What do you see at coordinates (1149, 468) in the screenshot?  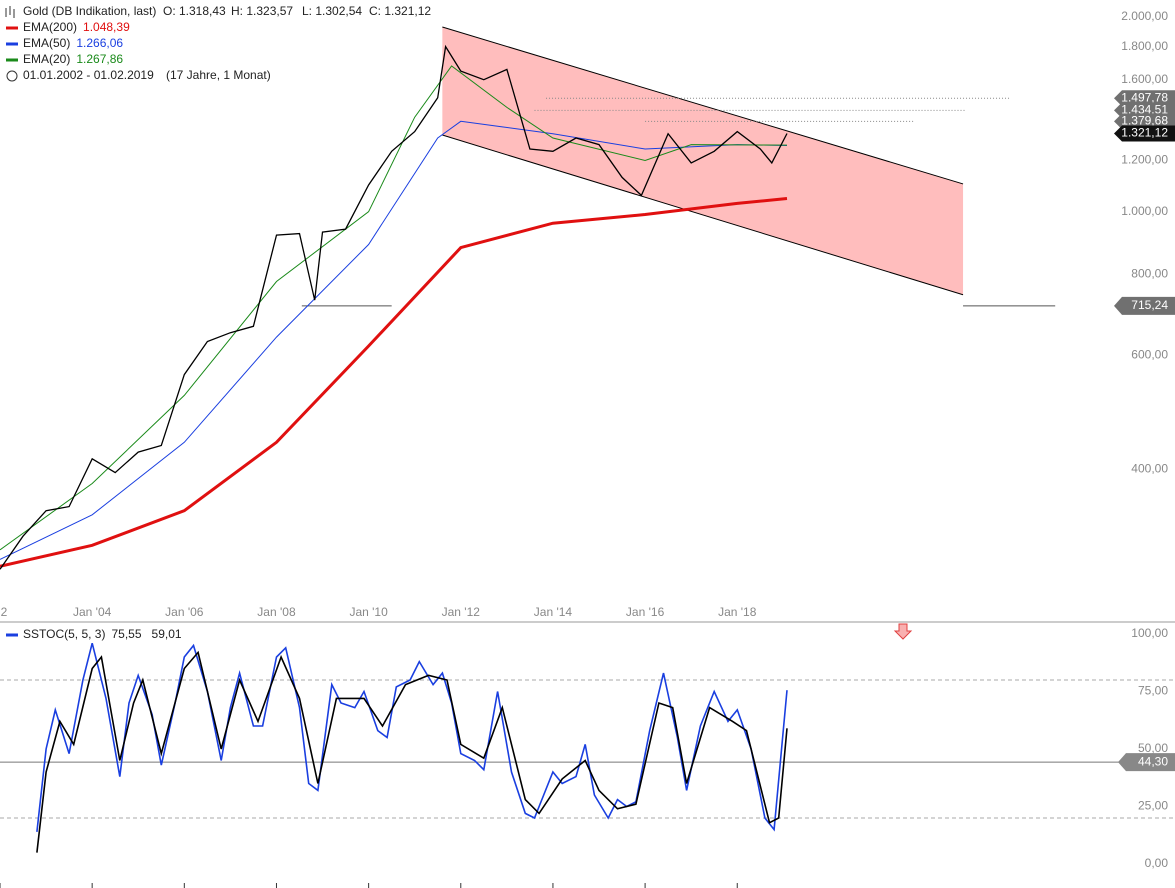 I see `y-tick-label: 400,00` at bounding box center [1149, 468].